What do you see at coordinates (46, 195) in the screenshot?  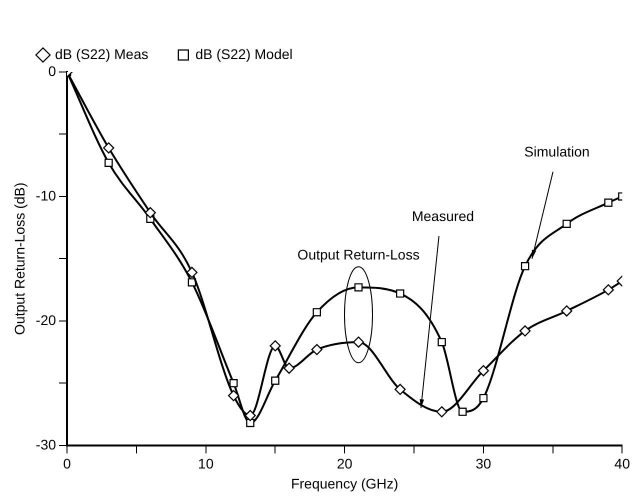 I see `y-tick-label: -10` at bounding box center [46, 195].